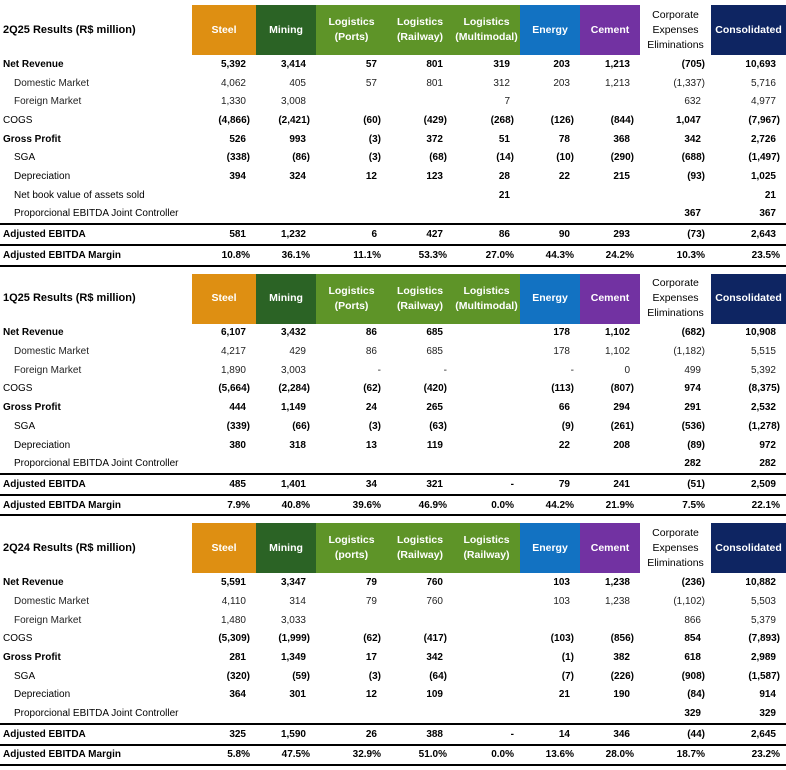 This screenshot has width=786, height=770. I want to click on cell-cement: (226), so click(622, 676).